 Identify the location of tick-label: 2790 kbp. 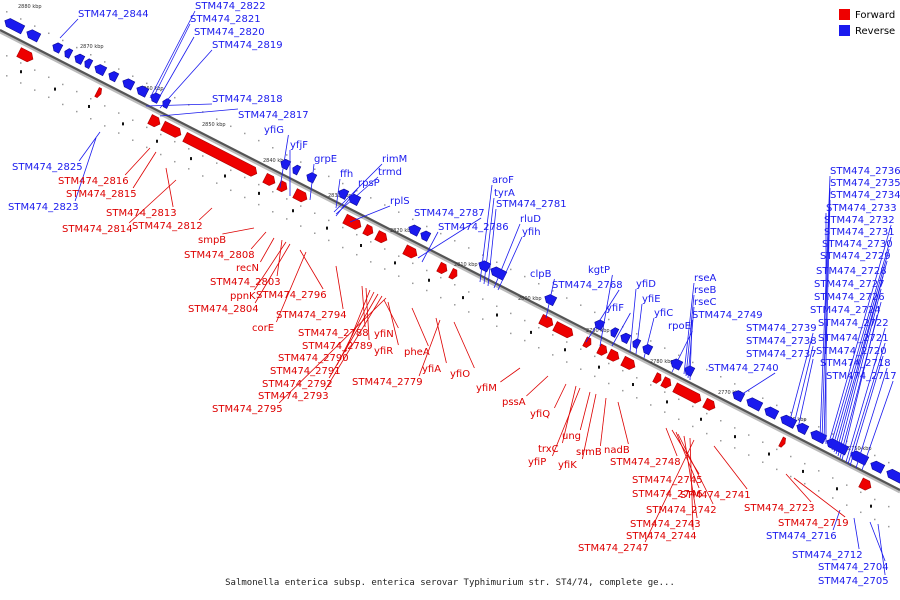
(598, 331).